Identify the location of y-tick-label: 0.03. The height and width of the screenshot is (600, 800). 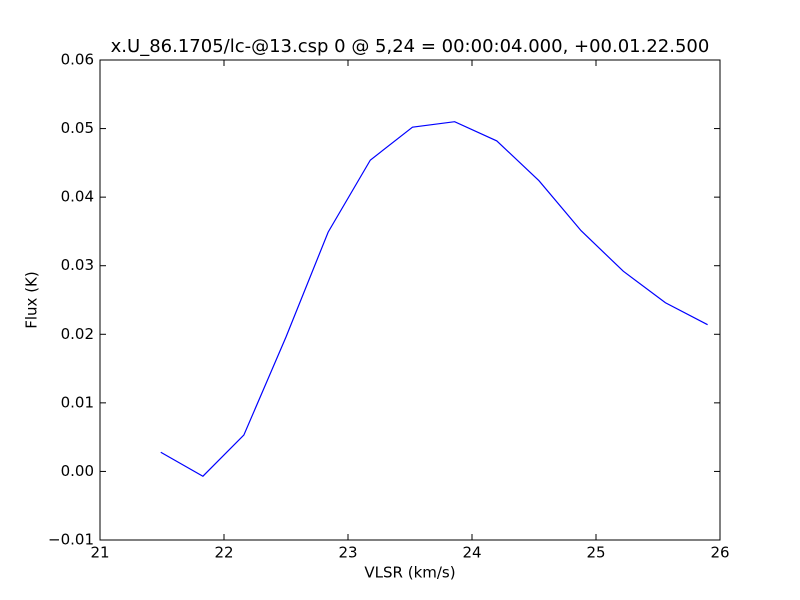
(77, 265).